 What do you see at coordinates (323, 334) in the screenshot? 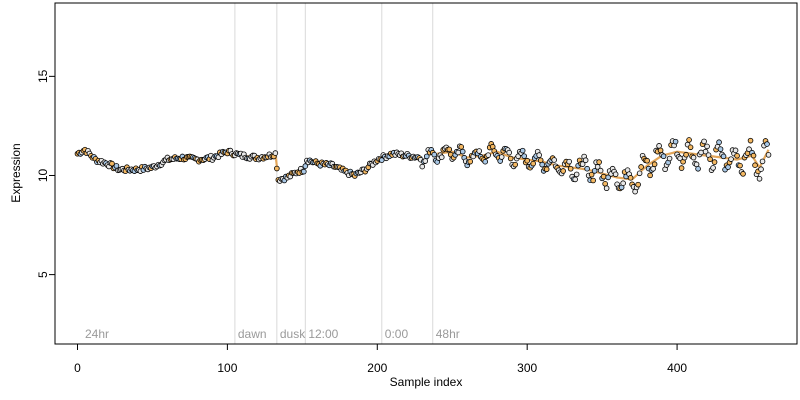
I see `vertical-marker-label: 12:00` at bounding box center [323, 334].